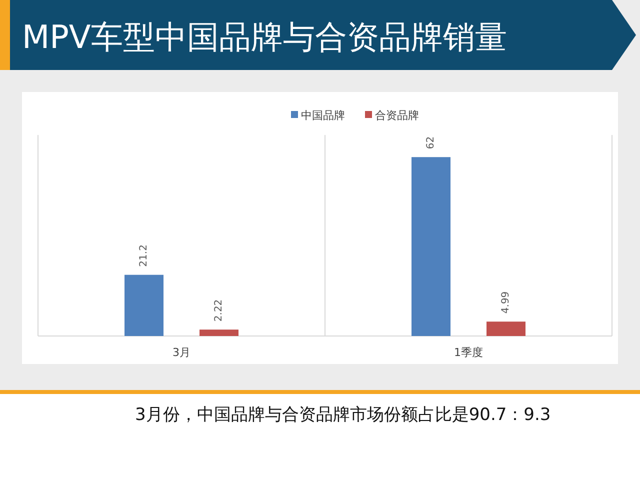  I want to click on x-tick-label: 3月, so click(181, 352).